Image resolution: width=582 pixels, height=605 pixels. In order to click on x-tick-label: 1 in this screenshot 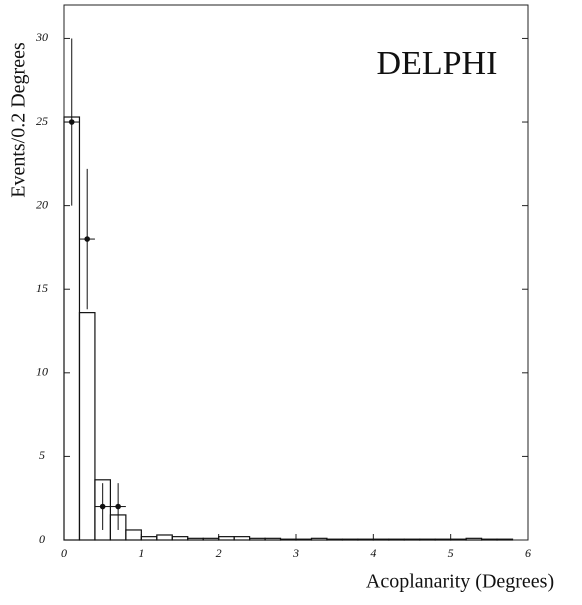, I will do `click(141, 553)`.